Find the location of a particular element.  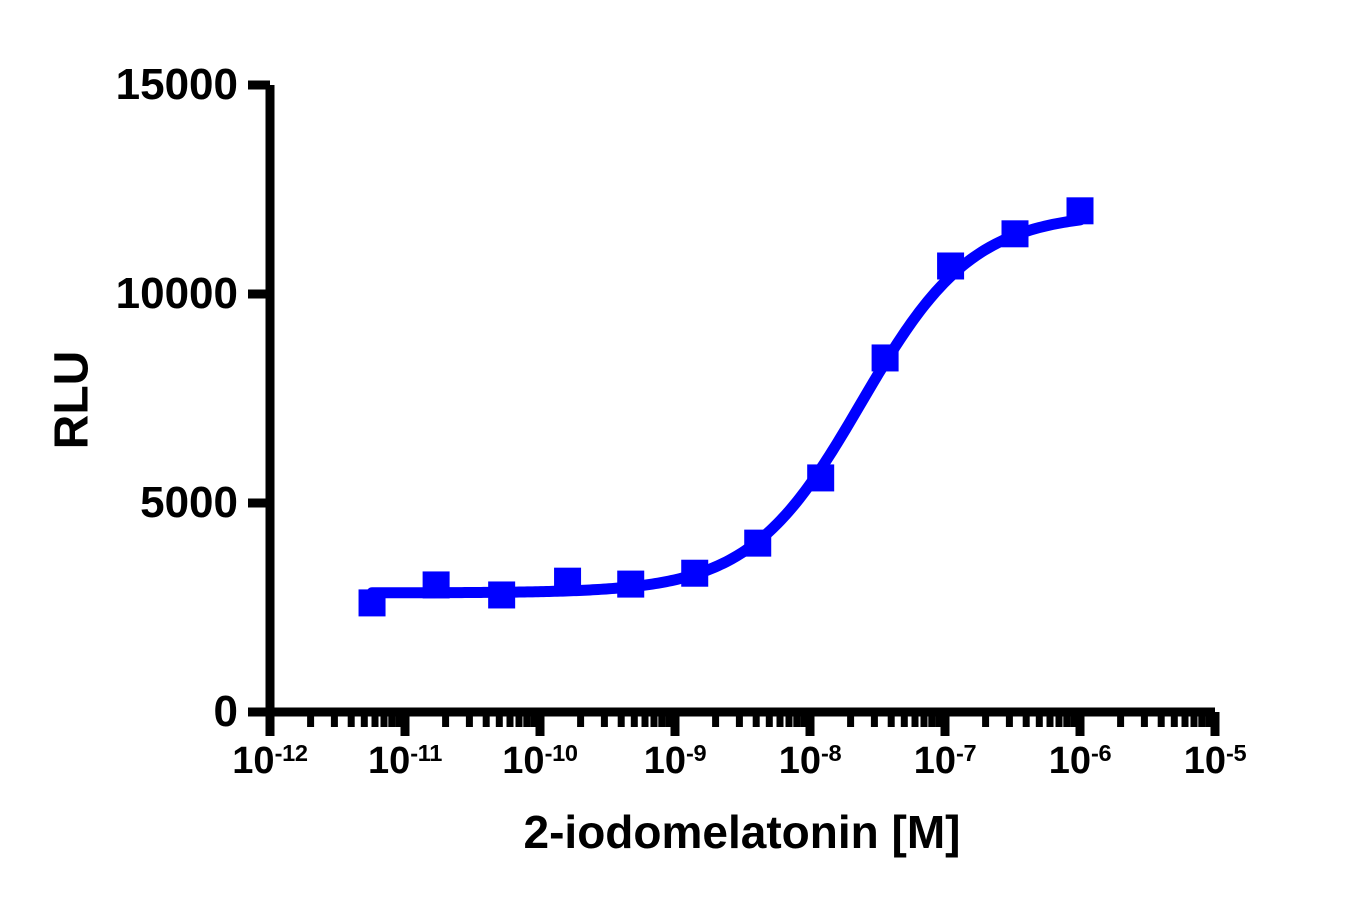

x-axis-major-ticks is located at coordinates (742, 724).